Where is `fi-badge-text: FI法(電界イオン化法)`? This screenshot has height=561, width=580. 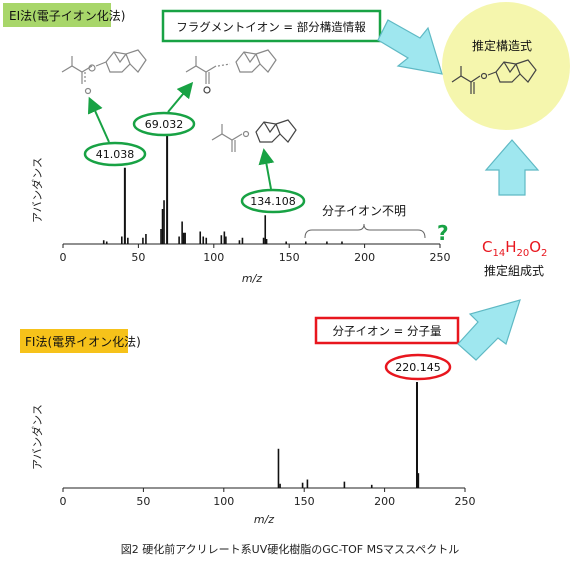
fi-badge-text: FI法(電界イオン化法) is located at coordinates (83, 342).